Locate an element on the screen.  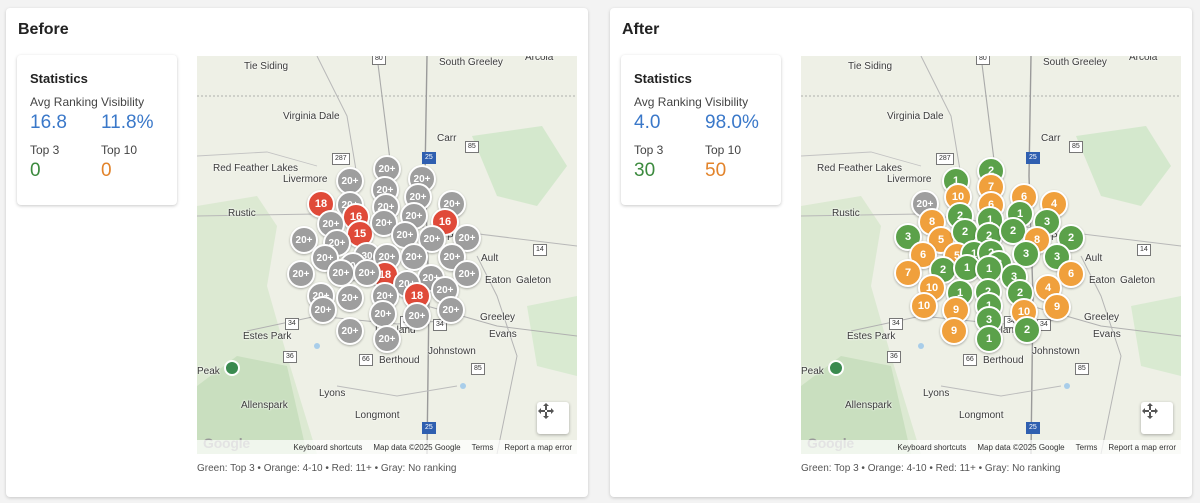
park-icon is located at coordinates (836, 368).